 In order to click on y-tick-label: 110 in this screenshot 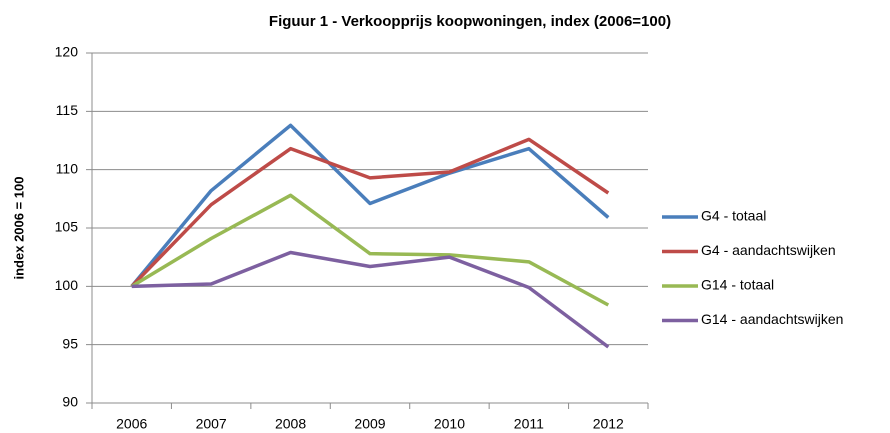, I will do `click(67, 168)`.